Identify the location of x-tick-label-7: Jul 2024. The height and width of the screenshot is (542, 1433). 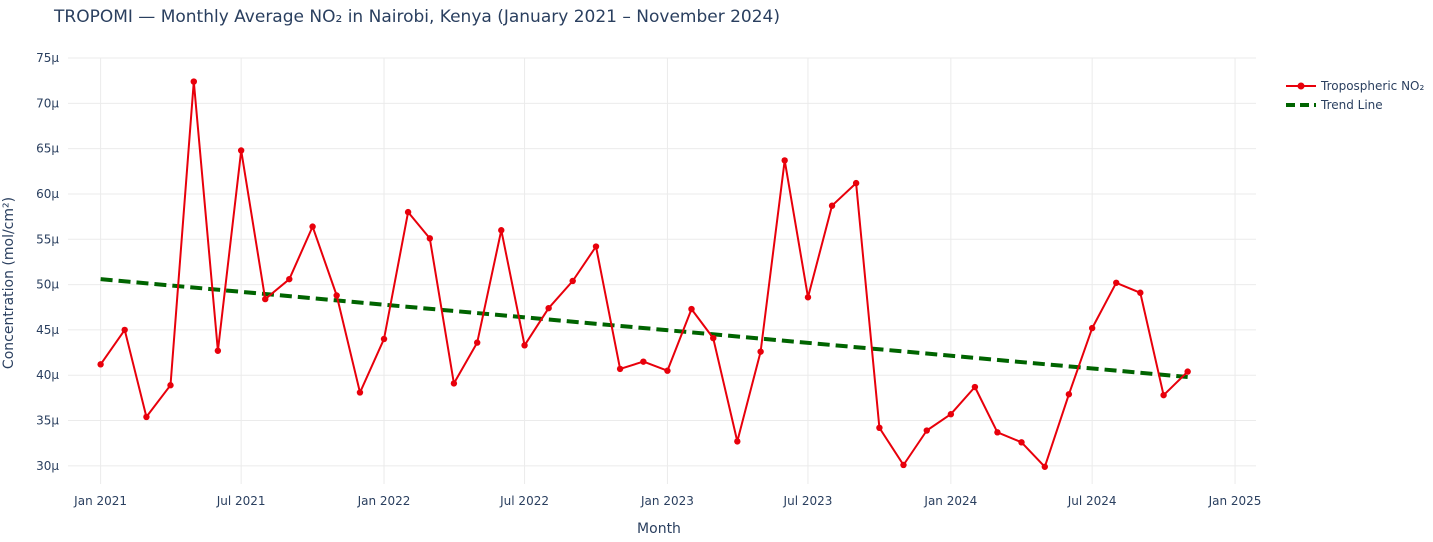
(1092, 501).